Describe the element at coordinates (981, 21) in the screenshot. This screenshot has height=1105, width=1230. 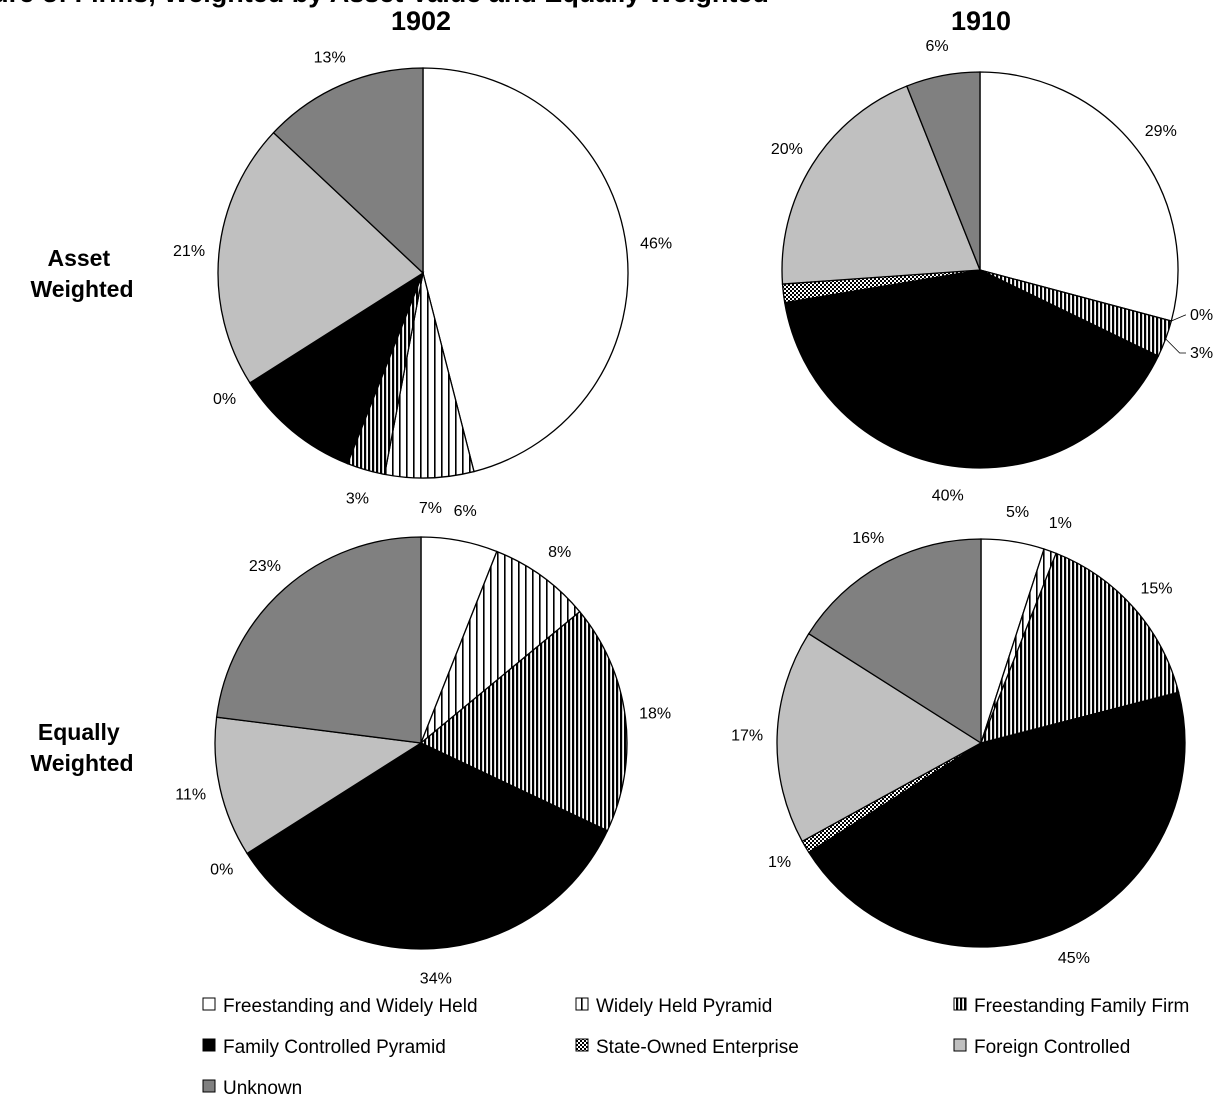
I see `column-title-1910: 1910` at that location.